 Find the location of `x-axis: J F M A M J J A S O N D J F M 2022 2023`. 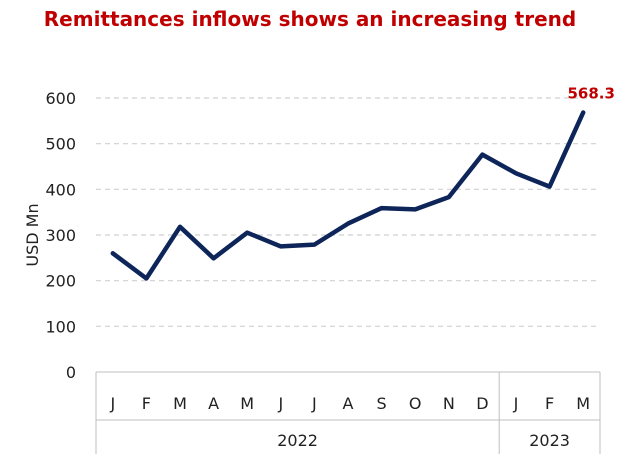

x-axis: J F M A M J J A S O N D J F M 2022 2023 is located at coordinates (348, 412).